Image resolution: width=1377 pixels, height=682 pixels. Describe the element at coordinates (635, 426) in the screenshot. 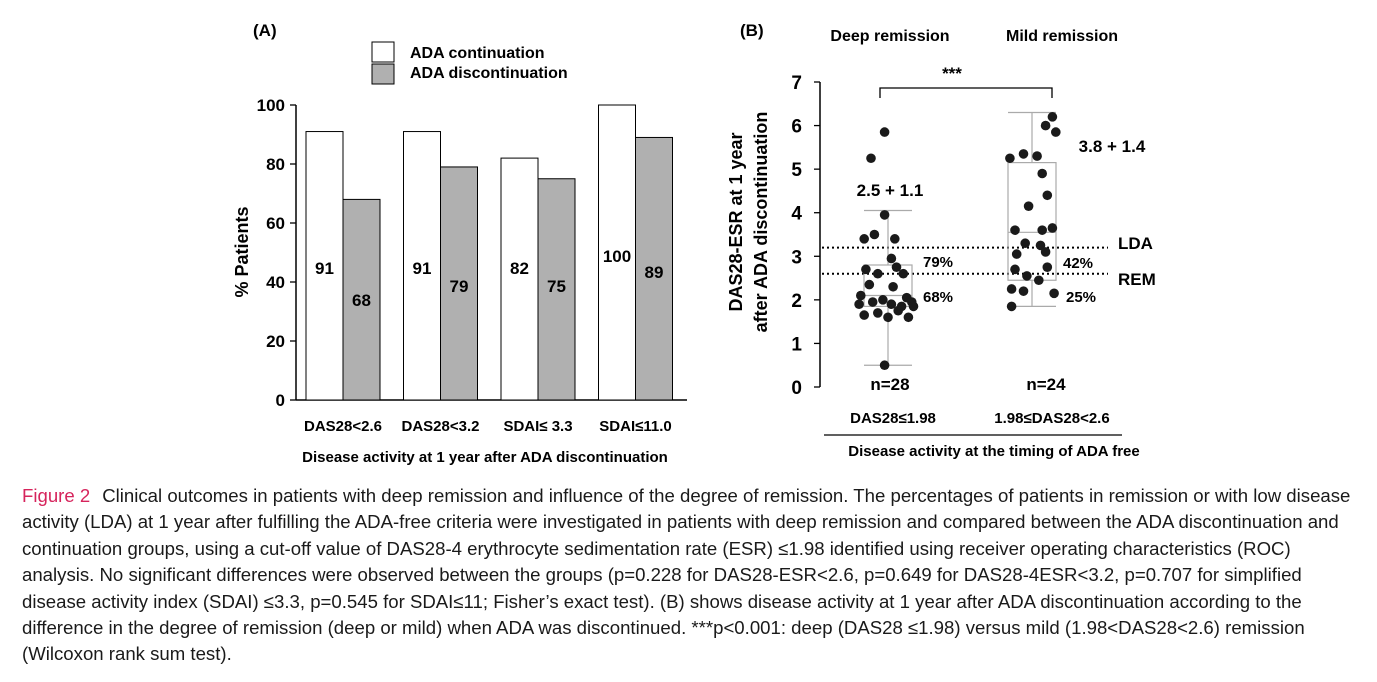

I see `panel-a-category-label: SDAI≤11.0` at that location.